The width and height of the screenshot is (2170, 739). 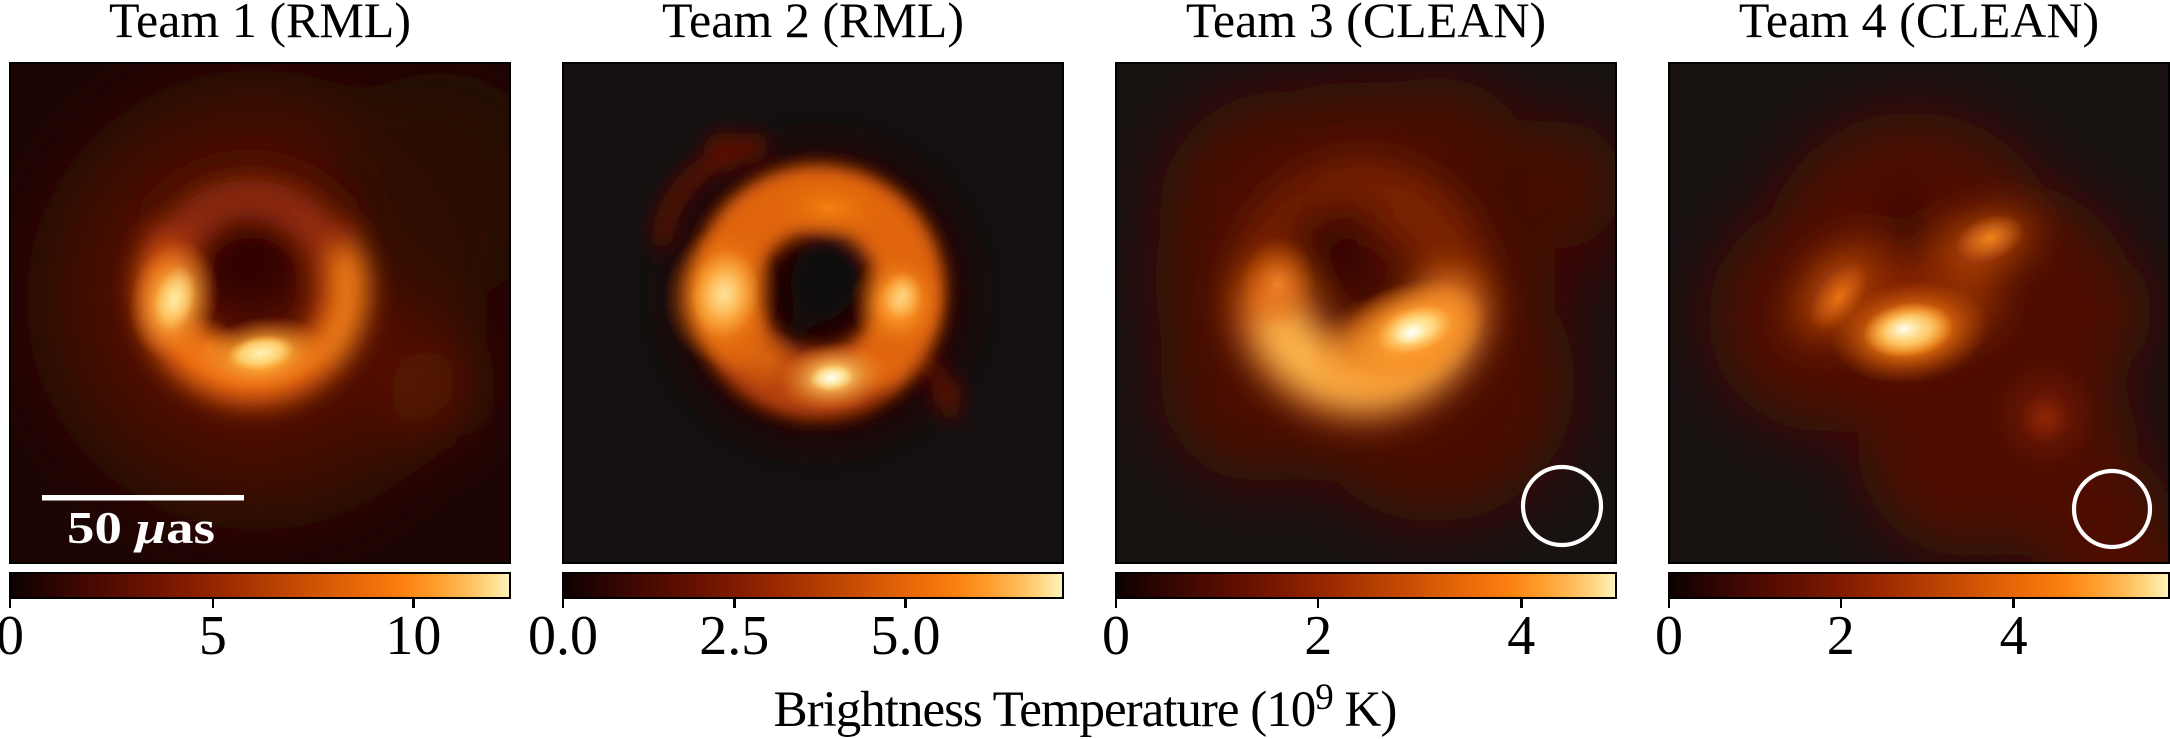 What do you see at coordinates (141, 527) in the screenshot?
I see `svg-text:50 μas: 50 μ as` at bounding box center [141, 527].